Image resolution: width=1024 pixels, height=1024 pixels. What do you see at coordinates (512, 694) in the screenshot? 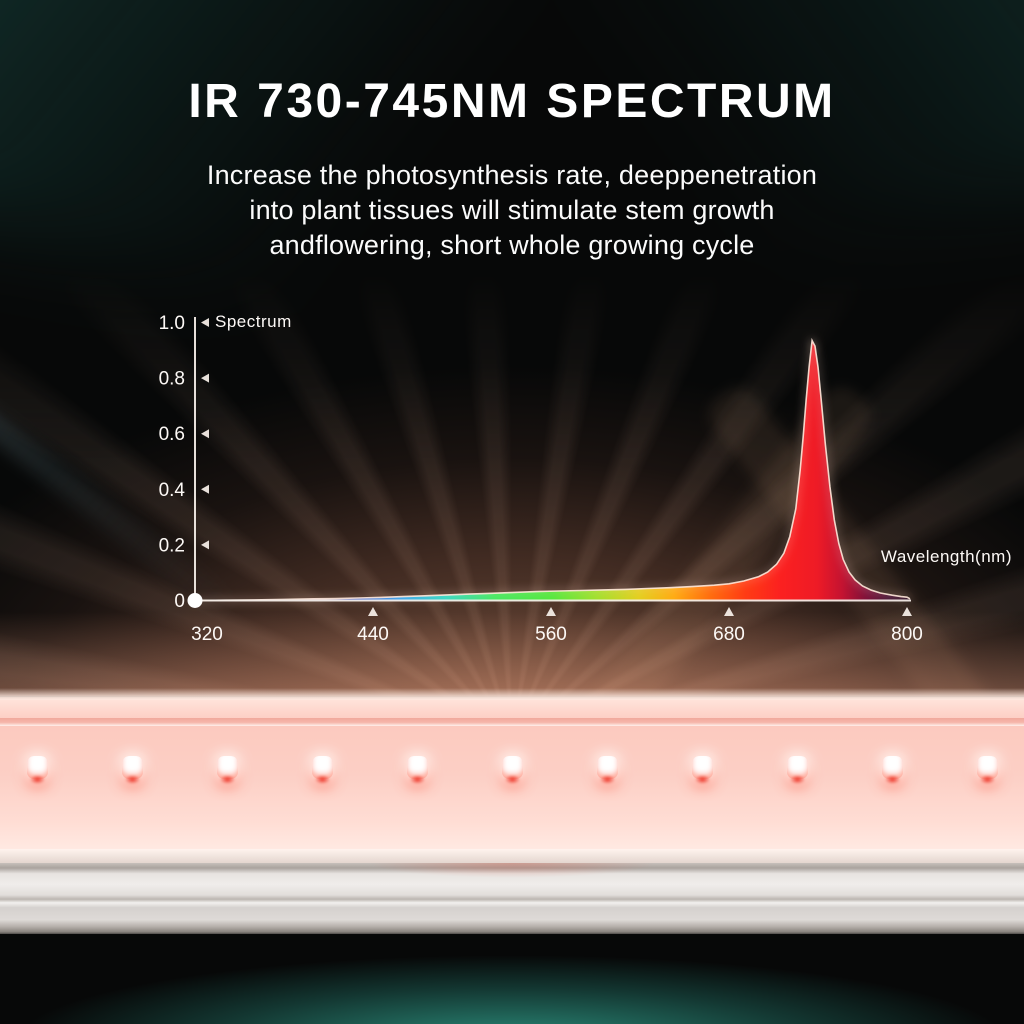
I see `bar-top-glow` at bounding box center [512, 694].